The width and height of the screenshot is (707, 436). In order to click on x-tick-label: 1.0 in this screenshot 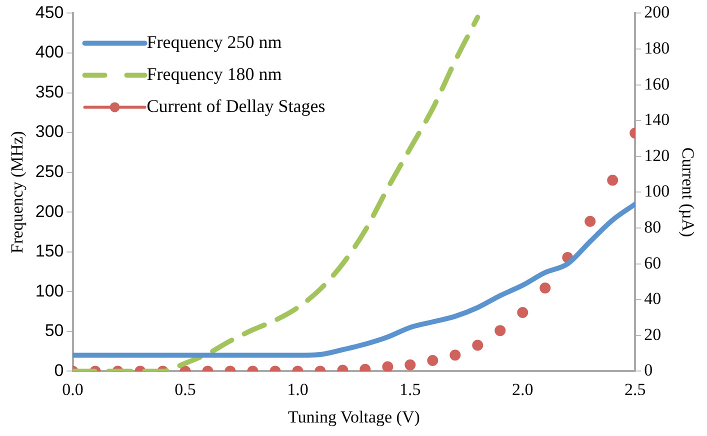, I will do `click(297, 389)`.